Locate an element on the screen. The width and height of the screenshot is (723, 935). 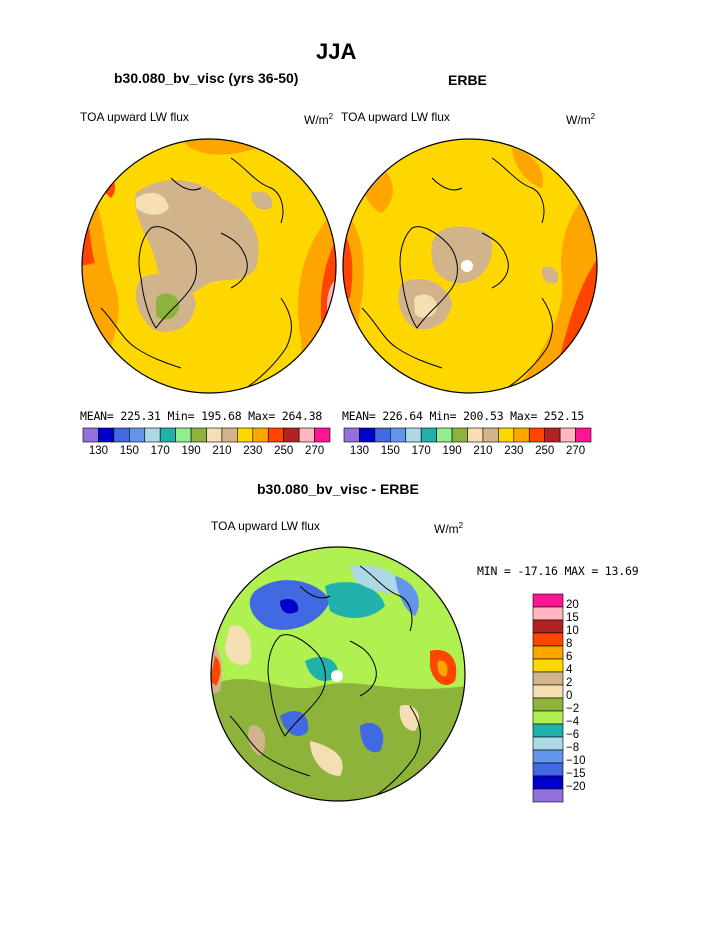
diff-map-tan-south is located at coordinates (257, 740).